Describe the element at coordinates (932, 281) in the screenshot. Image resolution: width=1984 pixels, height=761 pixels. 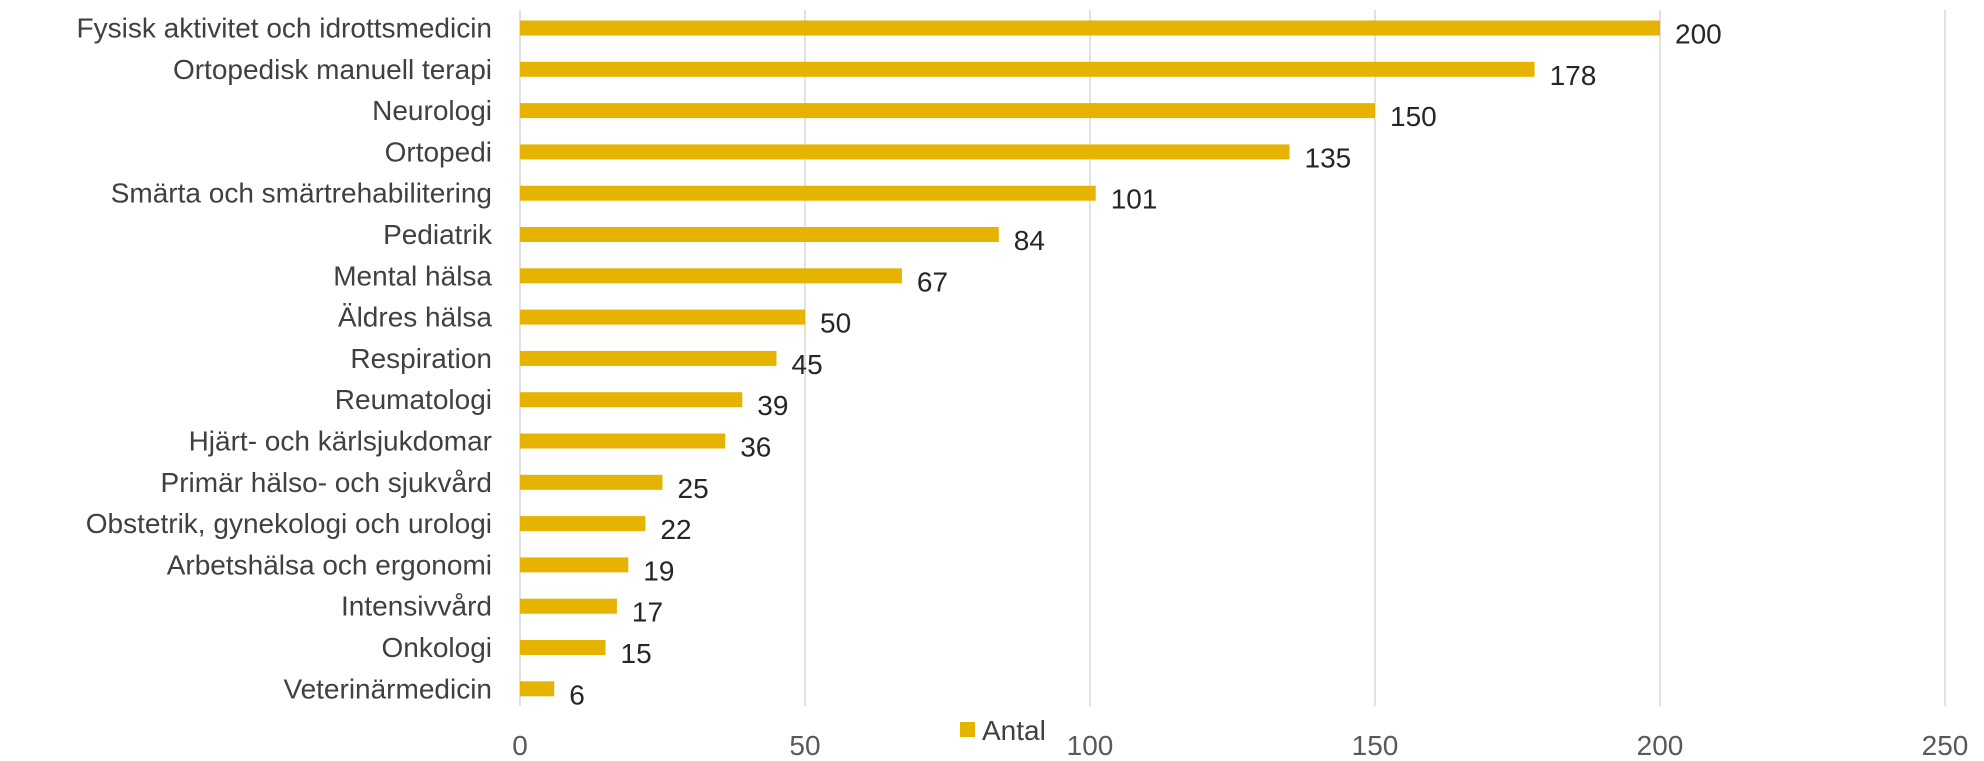
I see `value-label: 67` at that location.